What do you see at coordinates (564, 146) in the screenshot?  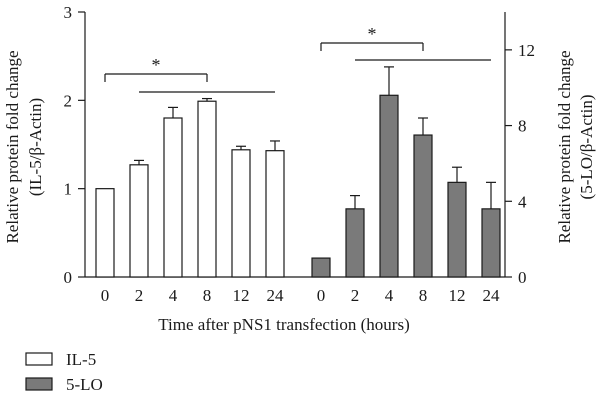 I see `right-y-axis-label-line1: Relative protein fold change` at bounding box center [564, 146].